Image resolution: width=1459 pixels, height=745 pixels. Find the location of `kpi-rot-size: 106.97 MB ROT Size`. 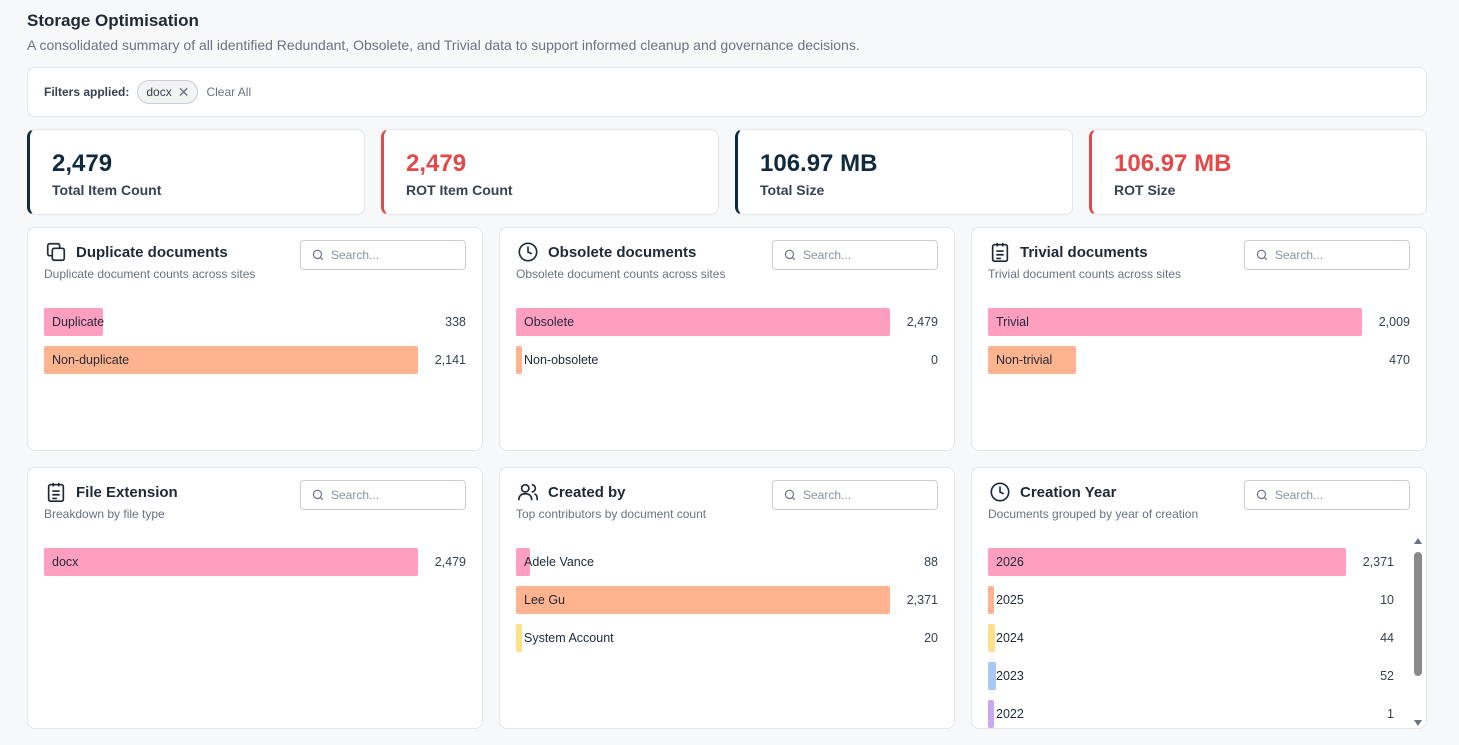

kpi-rot-size: 106.97 MB ROT Size is located at coordinates (1258, 172).